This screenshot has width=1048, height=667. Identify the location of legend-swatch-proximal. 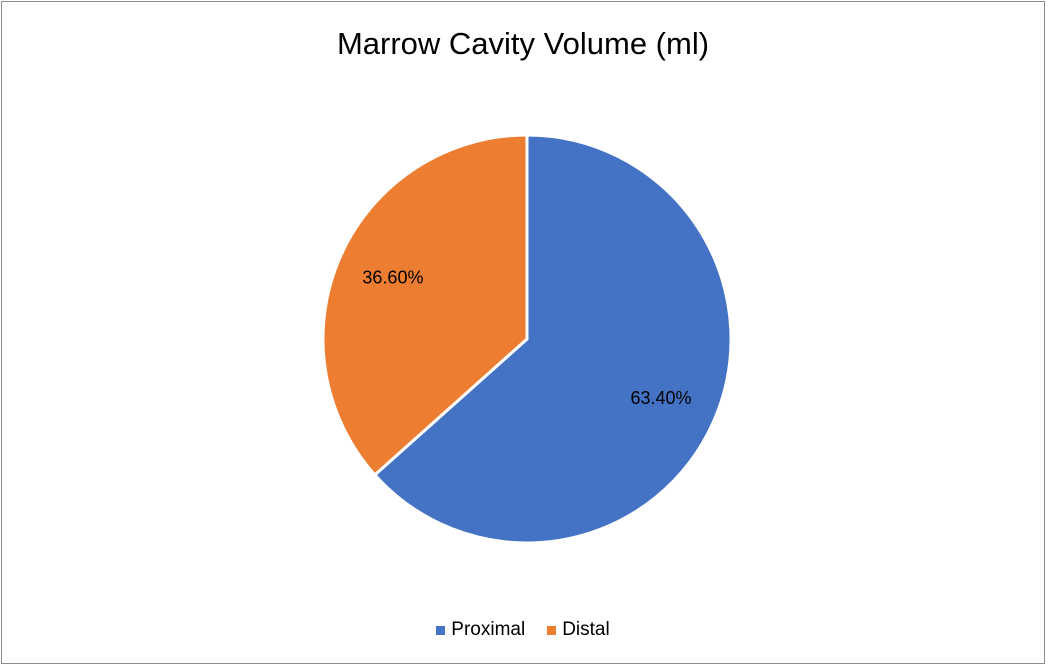
(441, 630).